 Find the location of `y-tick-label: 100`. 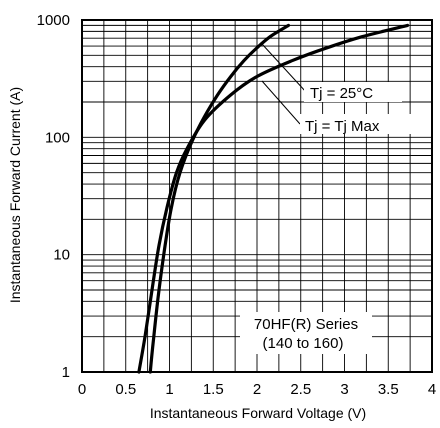

y-tick-label: 100 is located at coordinates (57, 137).